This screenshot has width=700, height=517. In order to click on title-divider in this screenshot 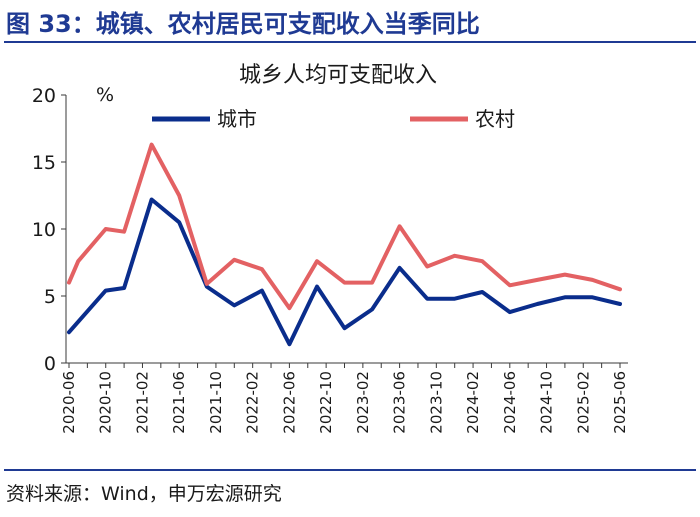, I will do `click(350, 42)`.